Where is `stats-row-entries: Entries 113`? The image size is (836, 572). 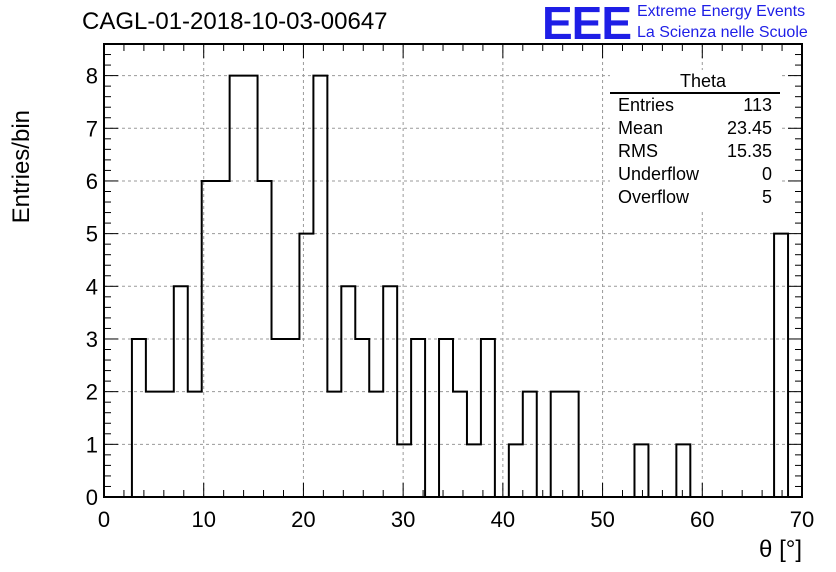
stats-row-entries: Entries 113 is located at coordinates (695, 105).